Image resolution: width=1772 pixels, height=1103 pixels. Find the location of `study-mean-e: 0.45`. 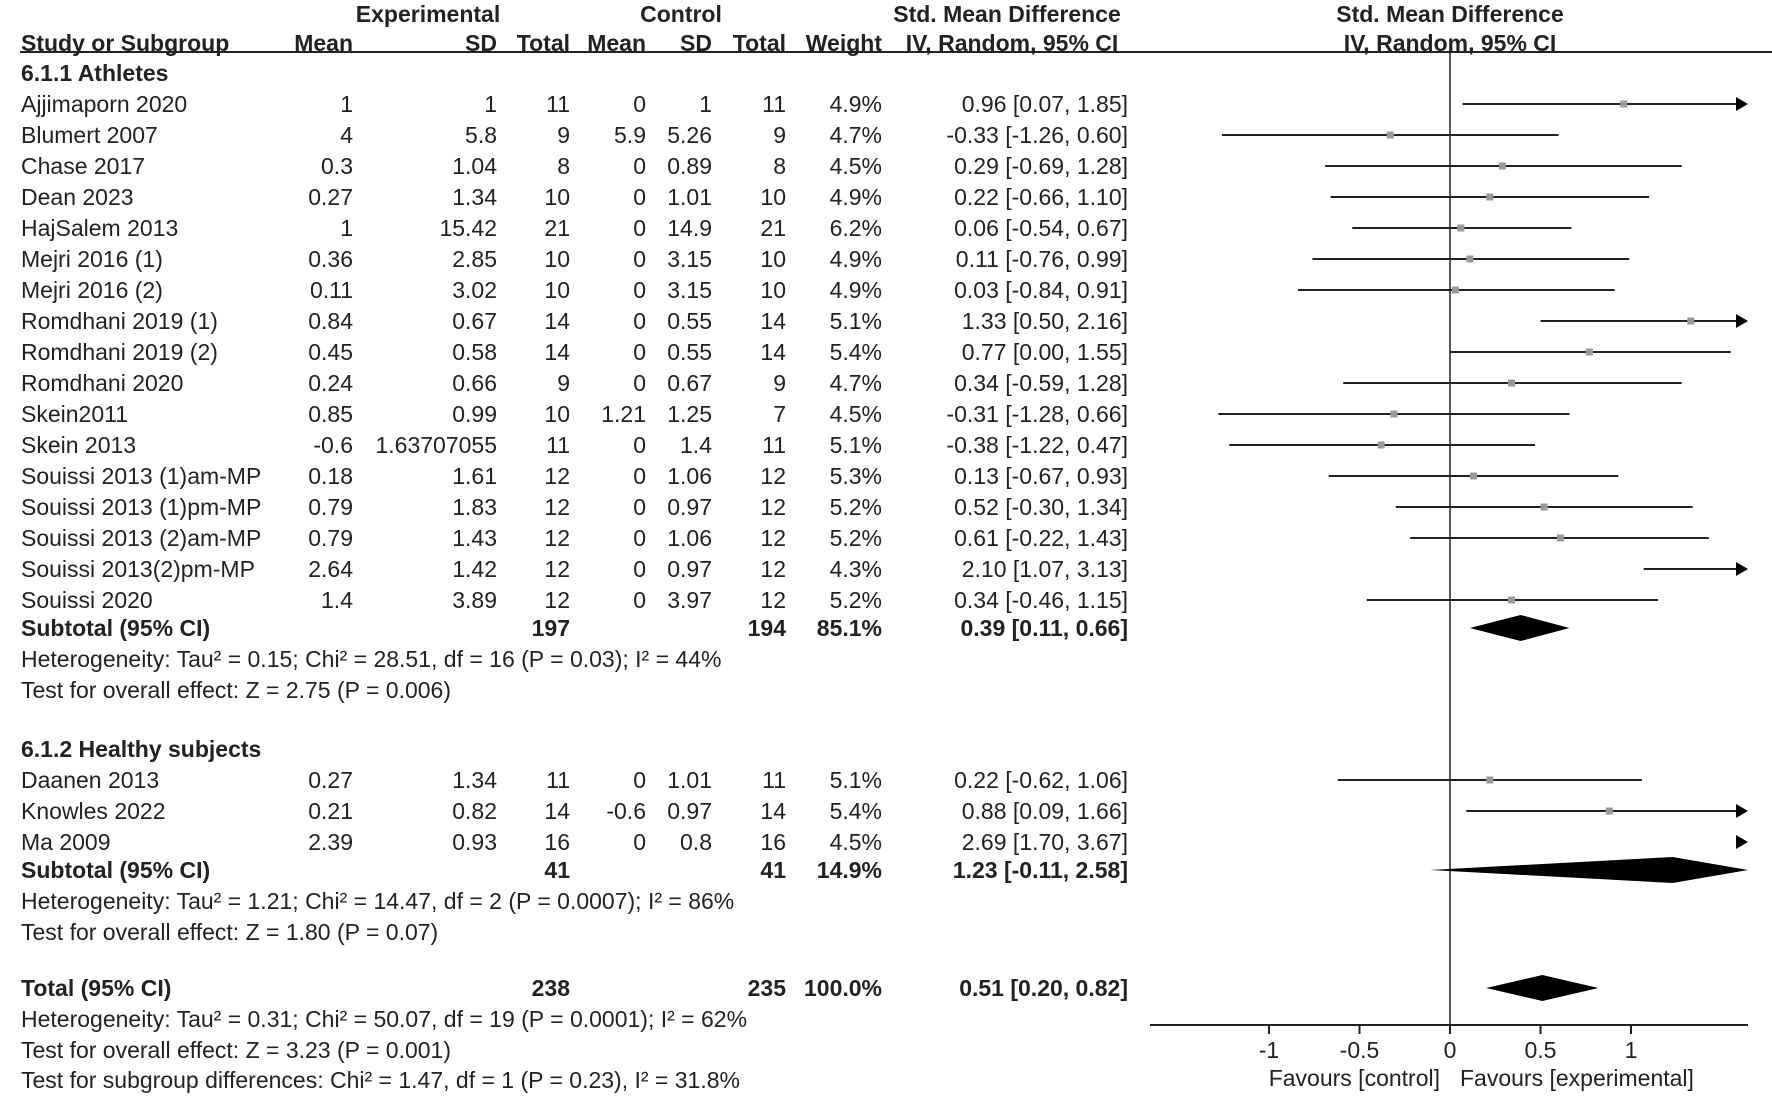

study-mean-e: 0.45 is located at coordinates (330, 352).